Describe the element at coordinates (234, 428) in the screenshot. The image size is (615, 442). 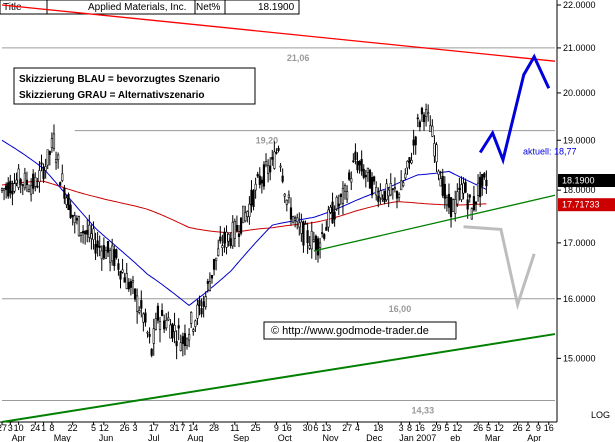
I see `x-day-label: 11` at that location.